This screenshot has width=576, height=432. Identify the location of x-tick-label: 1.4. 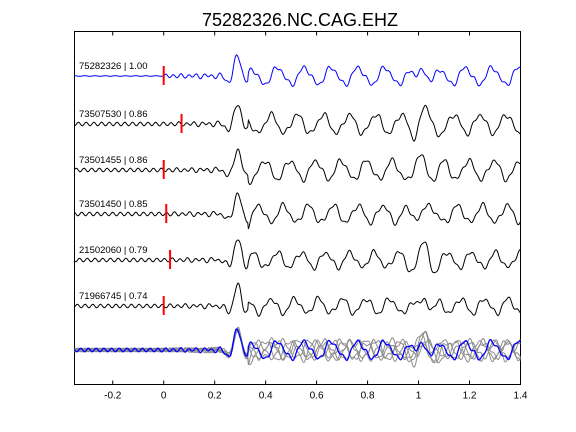
(521, 396).